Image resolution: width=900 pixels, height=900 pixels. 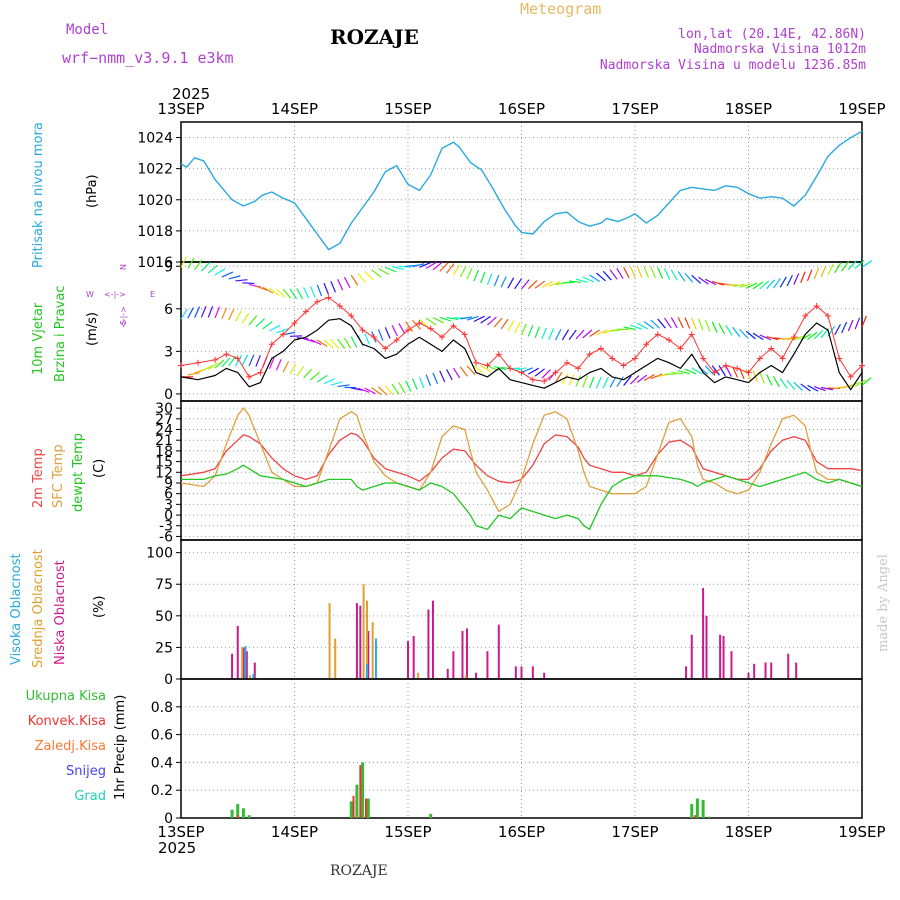 I want to click on compass-e: E, so click(x=152, y=294).